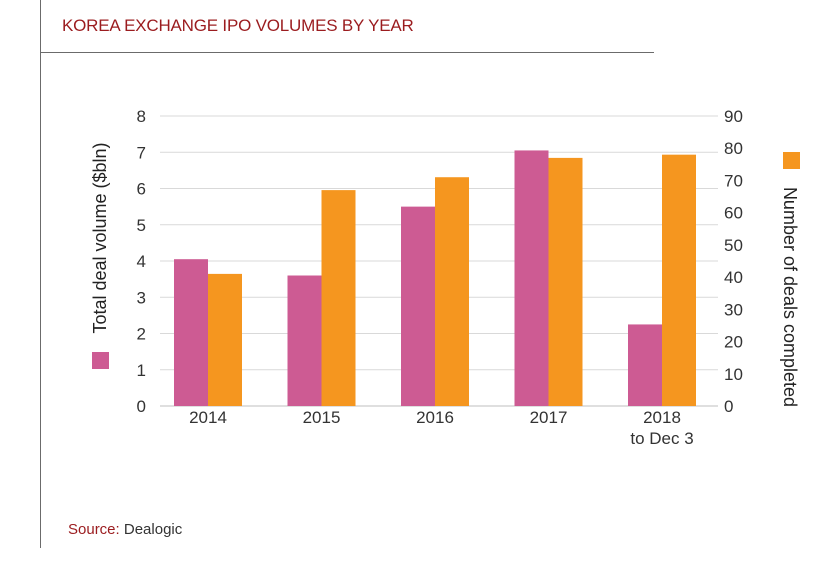 The image size is (840, 573). What do you see at coordinates (322, 417) in the screenshot?
I see `category-label: 2015` at bounding box center [322, 417].